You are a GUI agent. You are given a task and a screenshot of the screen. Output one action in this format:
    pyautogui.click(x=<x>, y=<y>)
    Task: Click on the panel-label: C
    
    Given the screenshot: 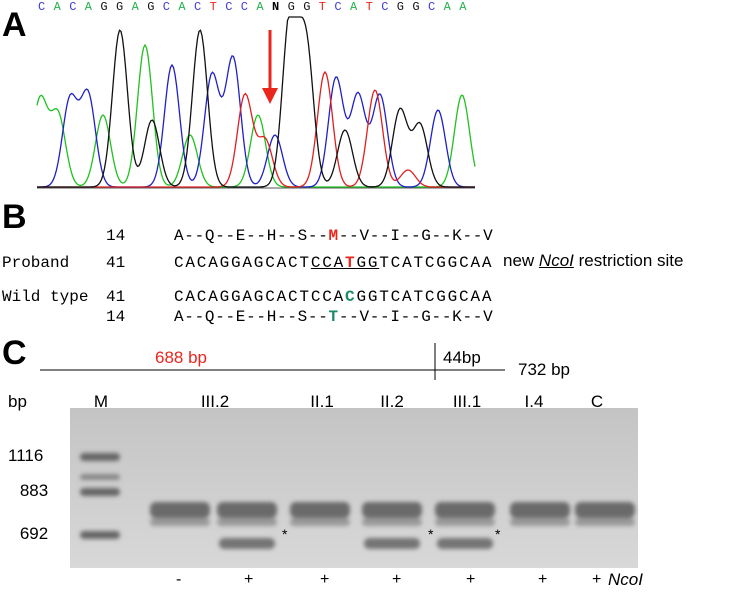 What is the action you would take?
    pyautogui.click(x=14, y=353)
    